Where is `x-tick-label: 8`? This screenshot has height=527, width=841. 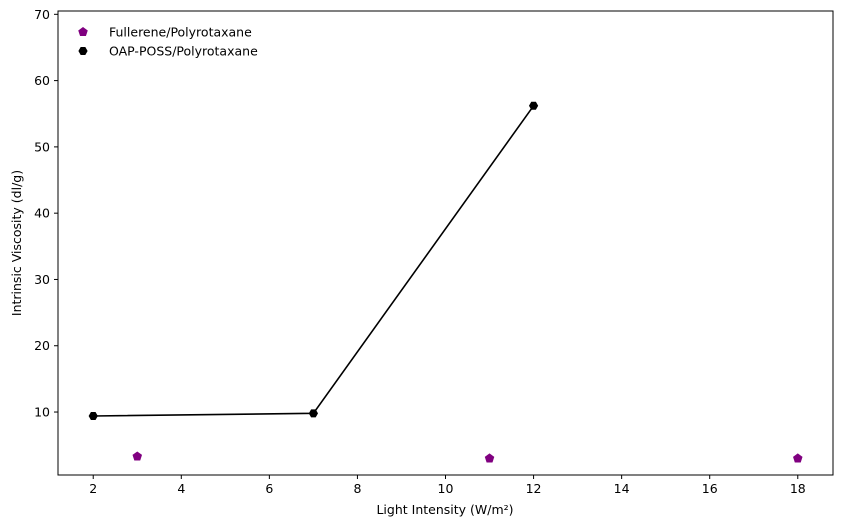 x-tick-label: 8 is located at coordinates (357, 488).